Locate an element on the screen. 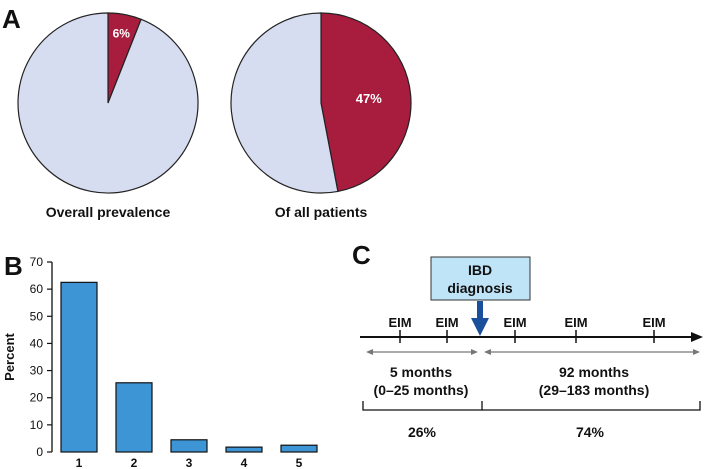 The height and width of the screenshot is (469, 705). before-range: (0–25 months) is located at coordinates (421, 390).